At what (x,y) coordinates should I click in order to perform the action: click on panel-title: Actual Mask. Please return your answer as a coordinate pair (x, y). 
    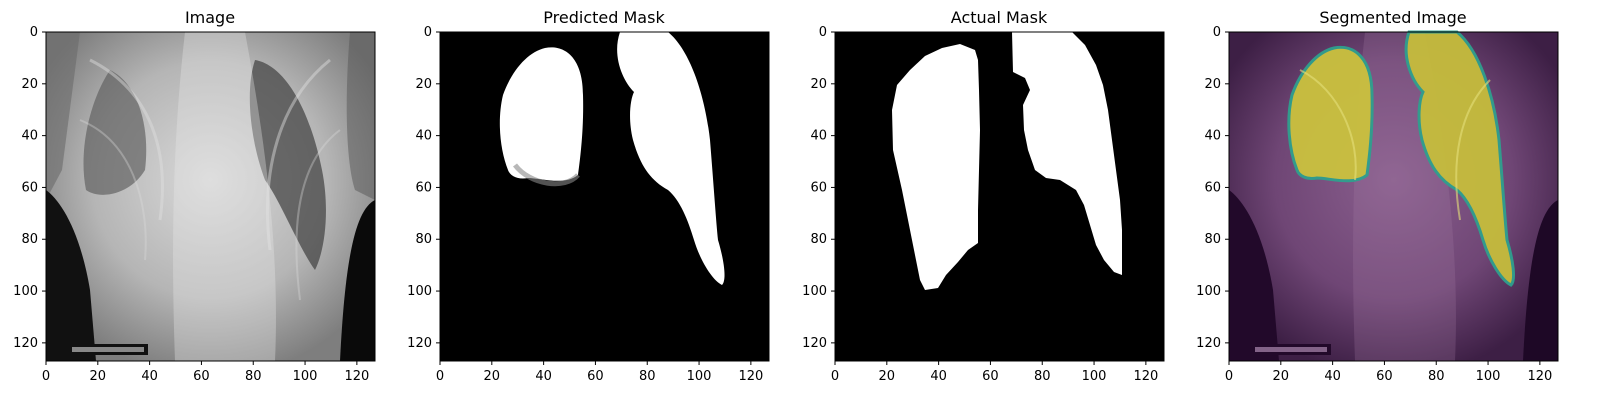
    Looking at the image, I should click on (999, 17).